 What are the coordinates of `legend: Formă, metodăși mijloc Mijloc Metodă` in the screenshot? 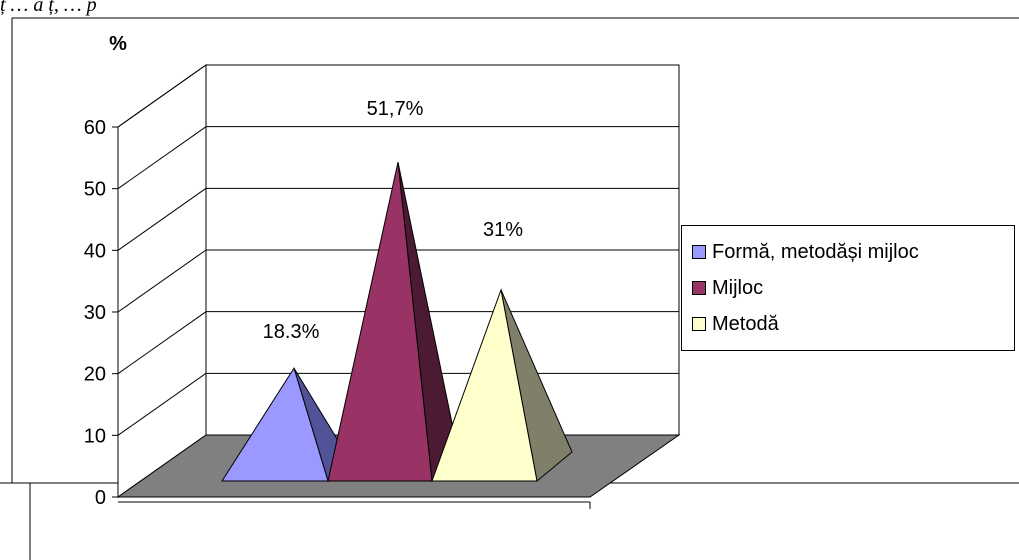 It's located at (848, 288).